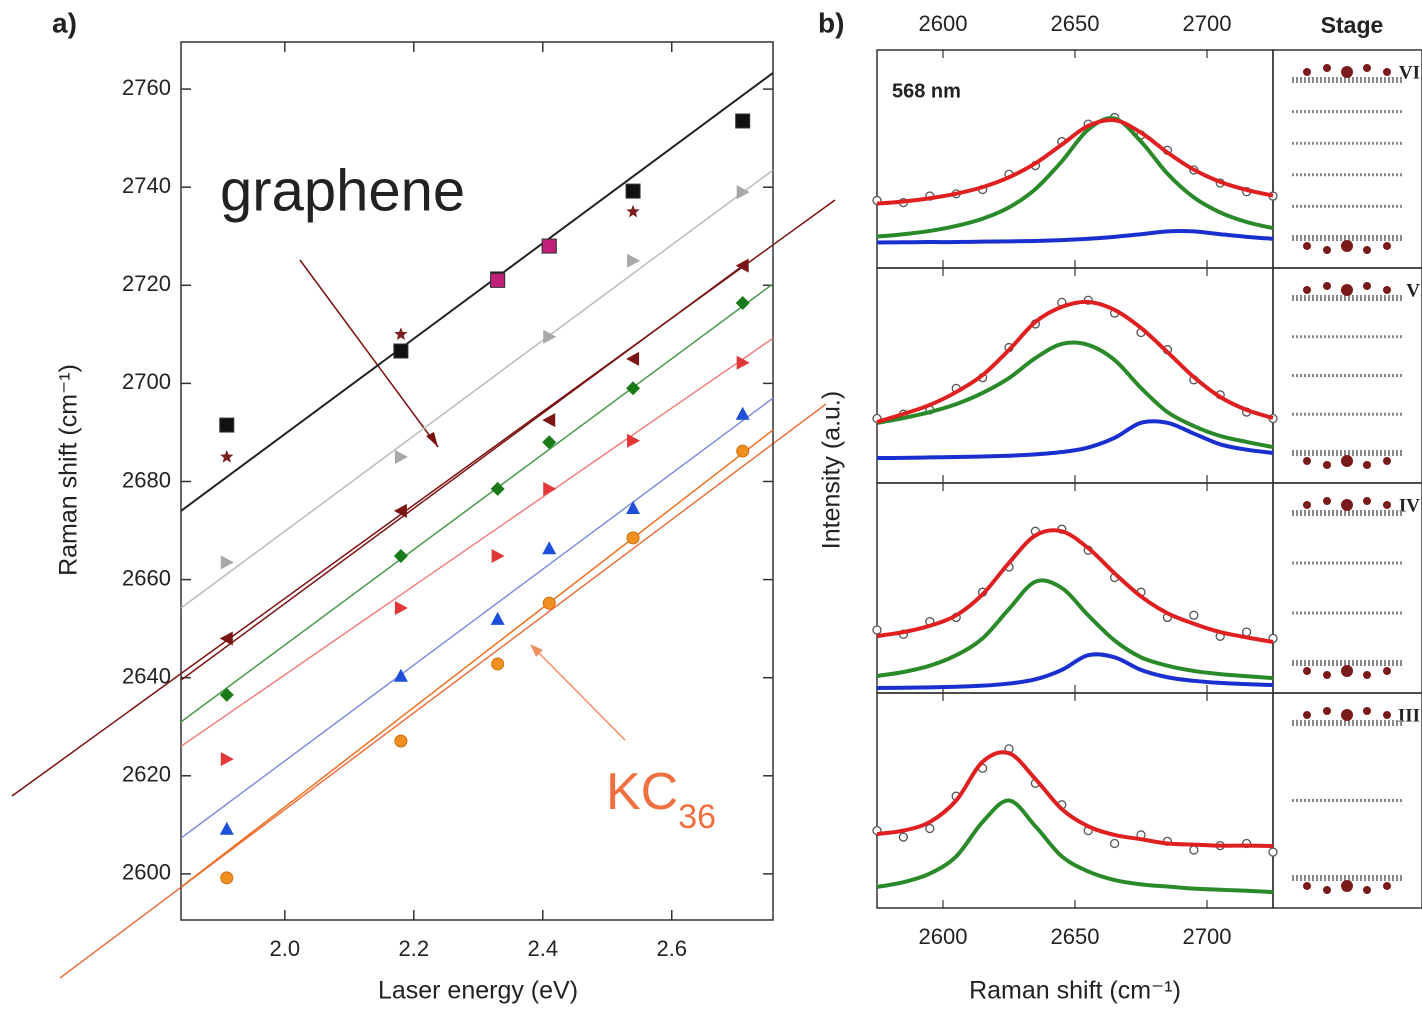  I want to click on annotation: KC36, so click(661, 799).